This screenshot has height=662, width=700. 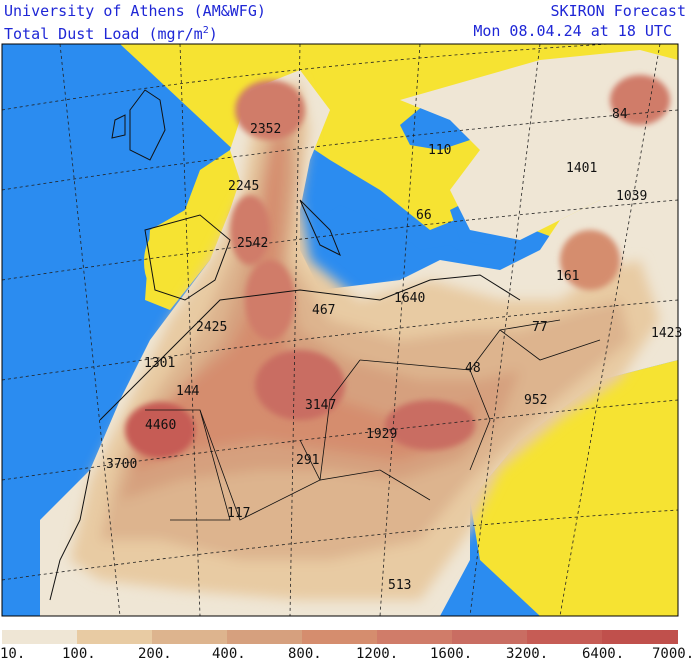 I want to click on legend-tick: 1600., so click(x=451, y=654).